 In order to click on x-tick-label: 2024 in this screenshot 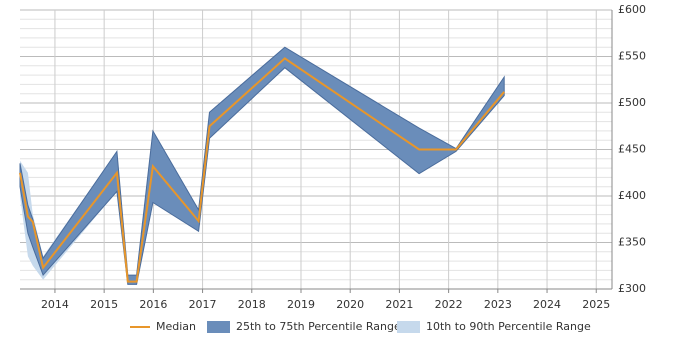, I will do `click(547, 304)`.